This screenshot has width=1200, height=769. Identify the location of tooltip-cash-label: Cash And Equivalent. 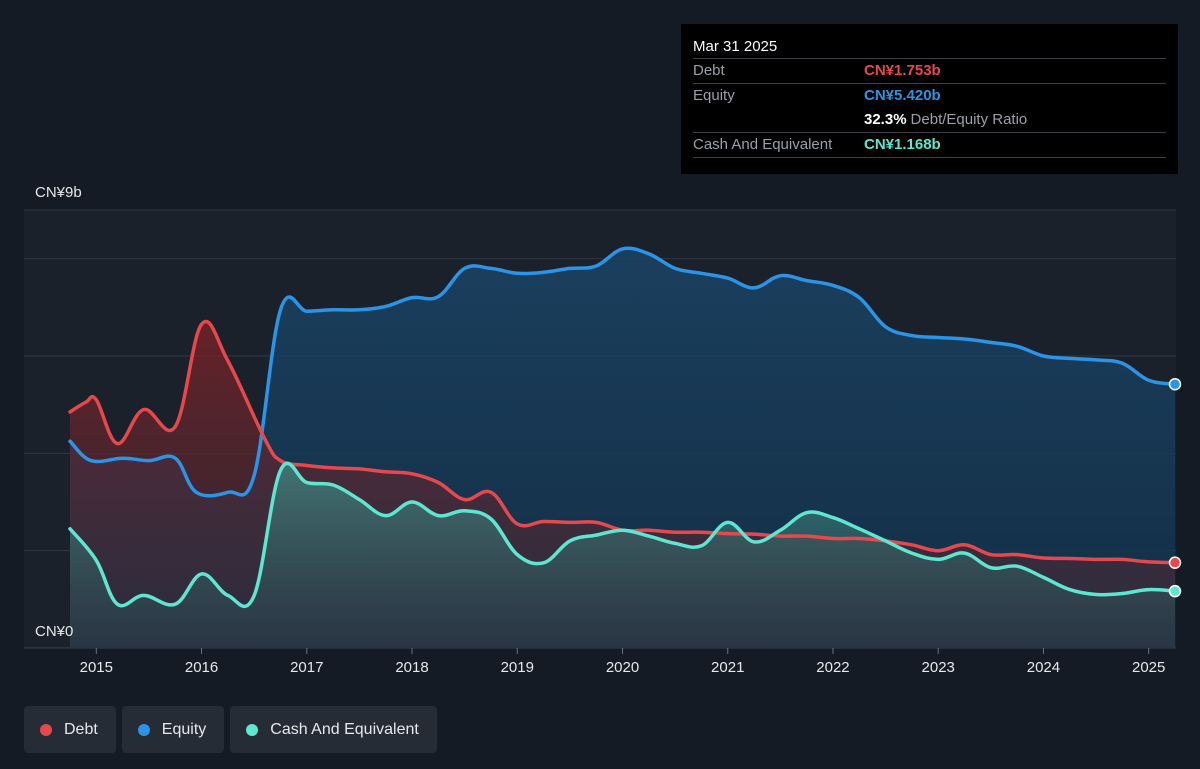
(763, 144).